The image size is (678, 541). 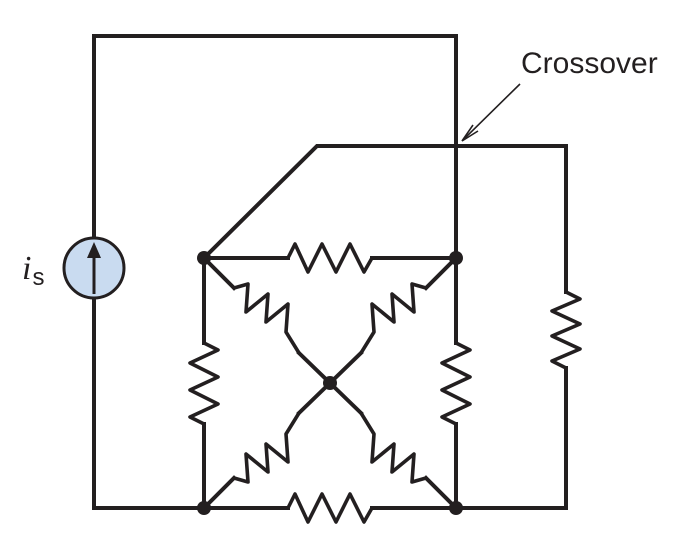 I want to click on crossover-leader-line, so click(x=492, y=111).